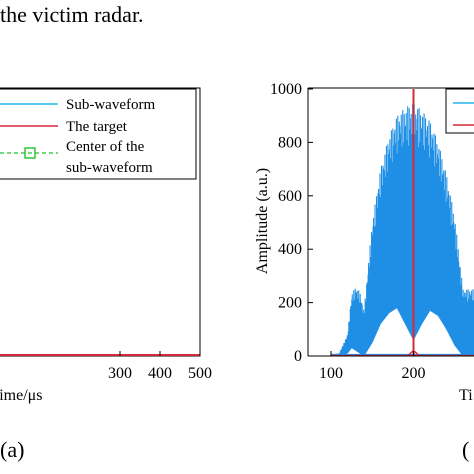 This screenshot has height=474, width=474. Describe the element at coordinates (200, 373) in the screenshot. I see `panel-a-xtick-label: 500` at that location.